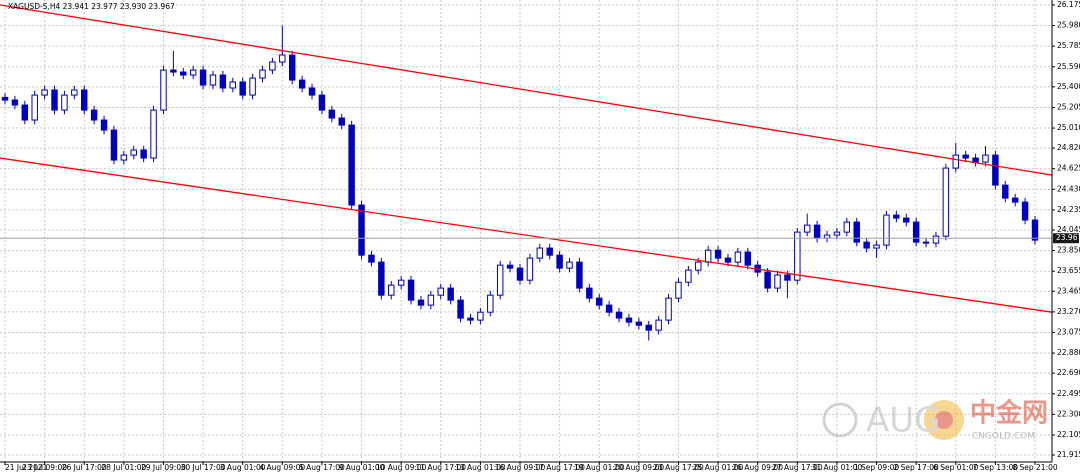  Describe the element at coordinates (797, 467) in the screenshot. I see `x-tick-label: 27 Aug 17:00` at that location.